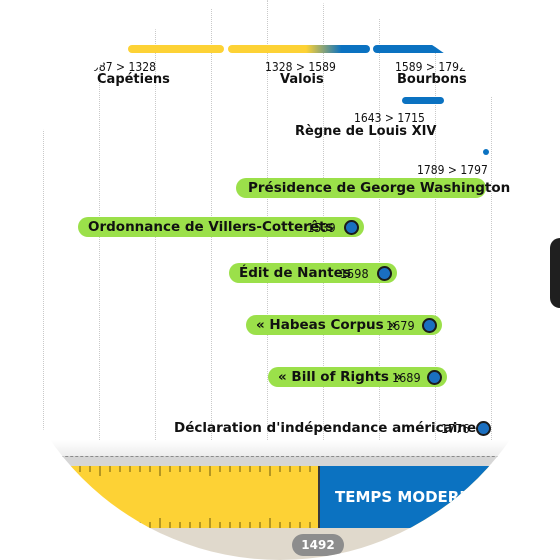 The width and height of the screenshot is (560, 560). What do you see at coordinates (432, 79) in the screenshot?
I see `dynasty-name: Bourbons` at bounding box center [432, 79].